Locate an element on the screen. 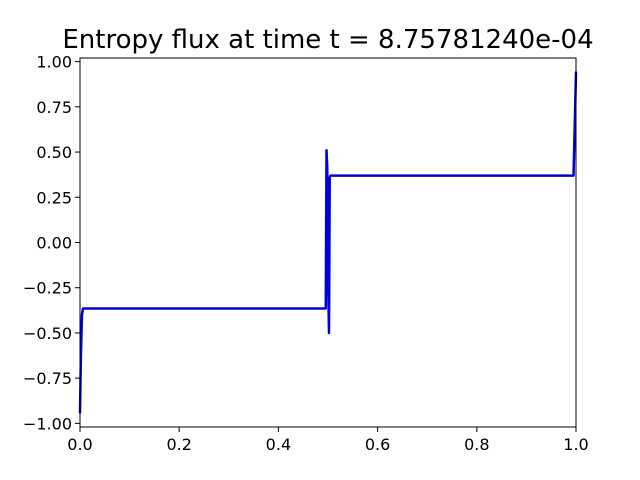 This screenshot has height=480, width=640. y-tick-label: −0.75 is located at coordinates (47, 378).